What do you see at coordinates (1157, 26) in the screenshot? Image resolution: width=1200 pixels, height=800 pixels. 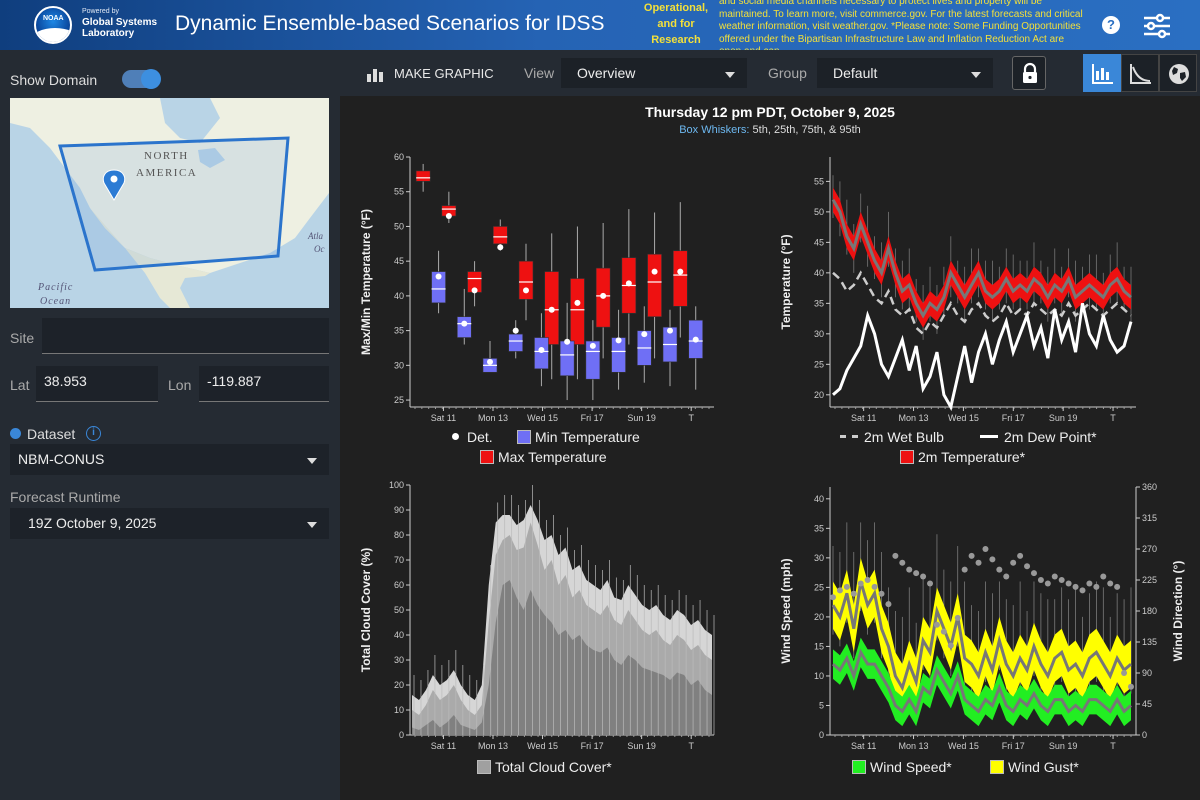 I see `settings-sliders-icon` at bounding box center [1157, 26].